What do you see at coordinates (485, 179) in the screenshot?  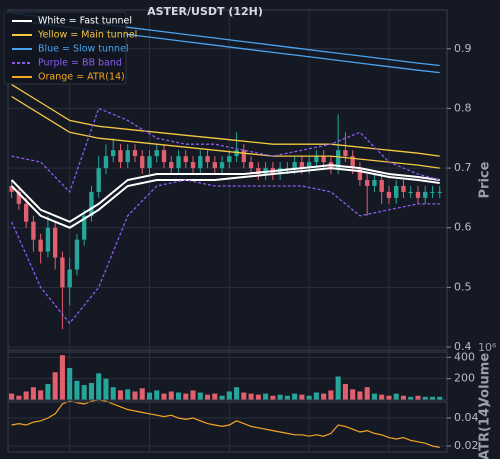 I see `y-axis-label: Price` at bounding box center [485, 179].